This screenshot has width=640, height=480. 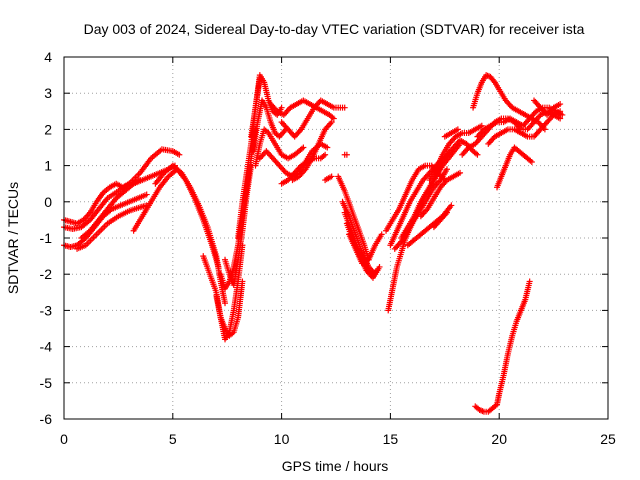 I want to click on y-tick-label: 4, so click(x=48, y=57).